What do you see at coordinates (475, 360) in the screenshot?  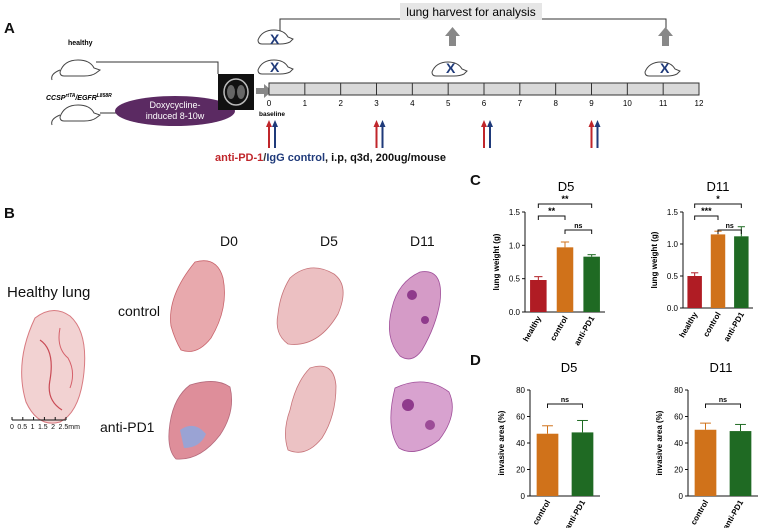 I see `panel-letter-d: D` at bounding box center [475, 360].